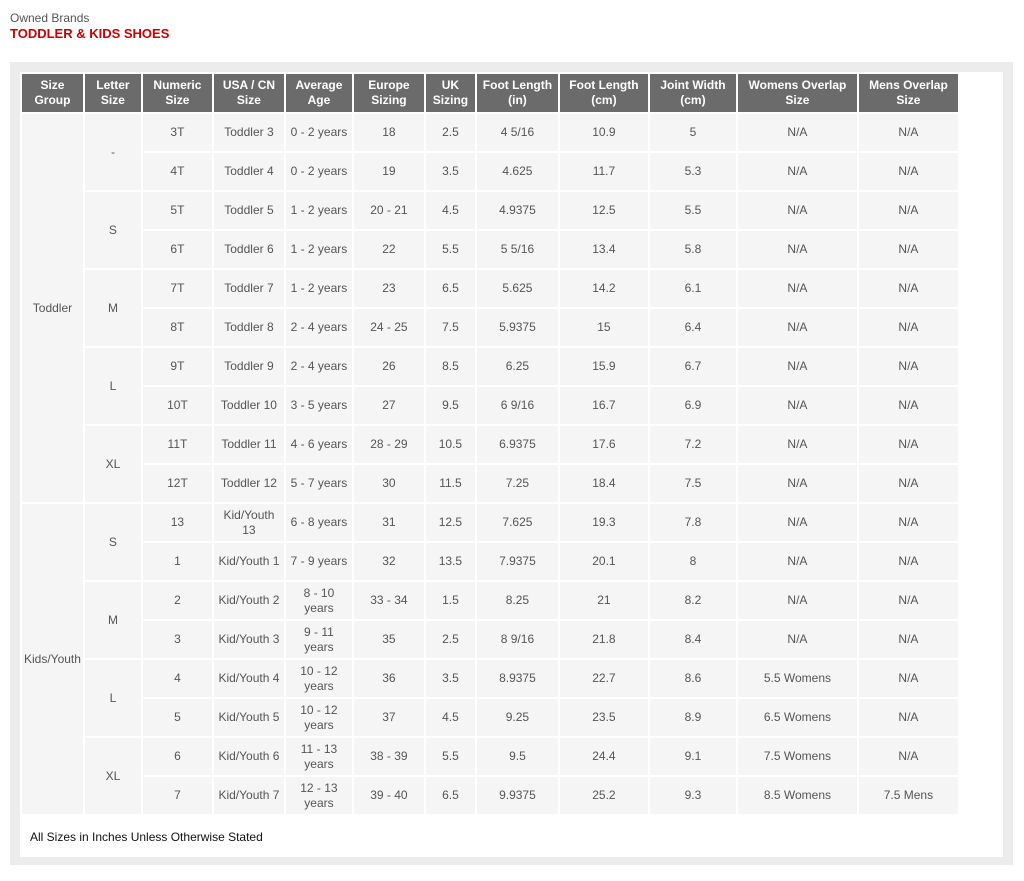 The image size is (1024, 881). Describe the element at coordinates (517, 288) in the screenshot. I see `table-cell: 5.625` at that location.